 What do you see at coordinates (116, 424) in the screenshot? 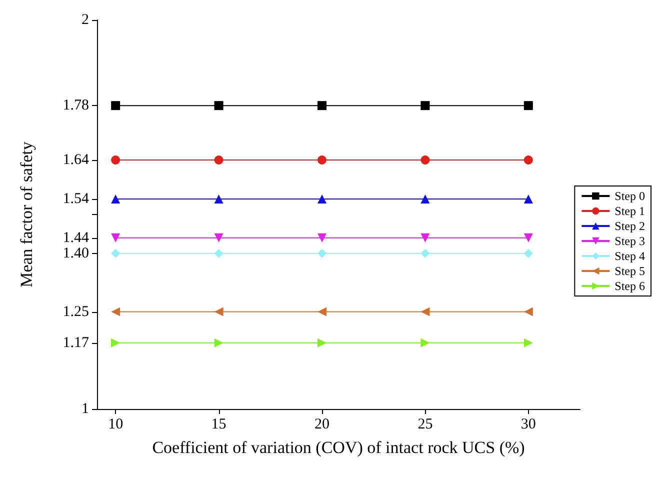
I see `x-tick-label: 10` at bounding box center [116, 424].